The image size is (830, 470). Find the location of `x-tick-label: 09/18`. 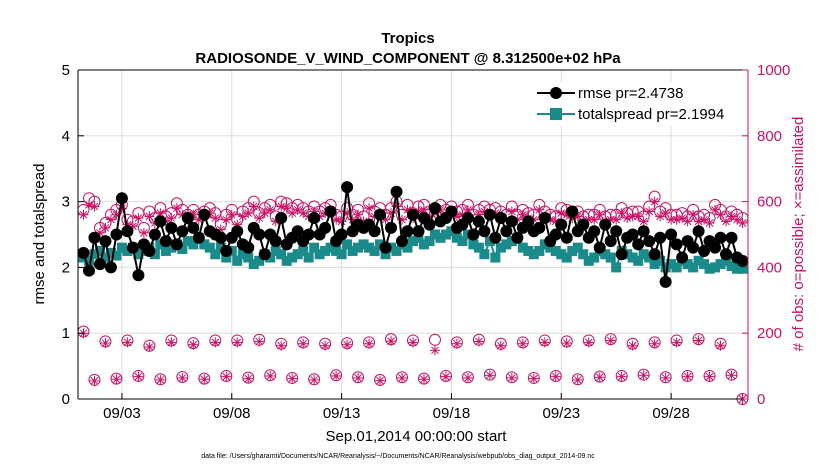

x-tick-label: 09/18 is located at coordinates (452, 413).